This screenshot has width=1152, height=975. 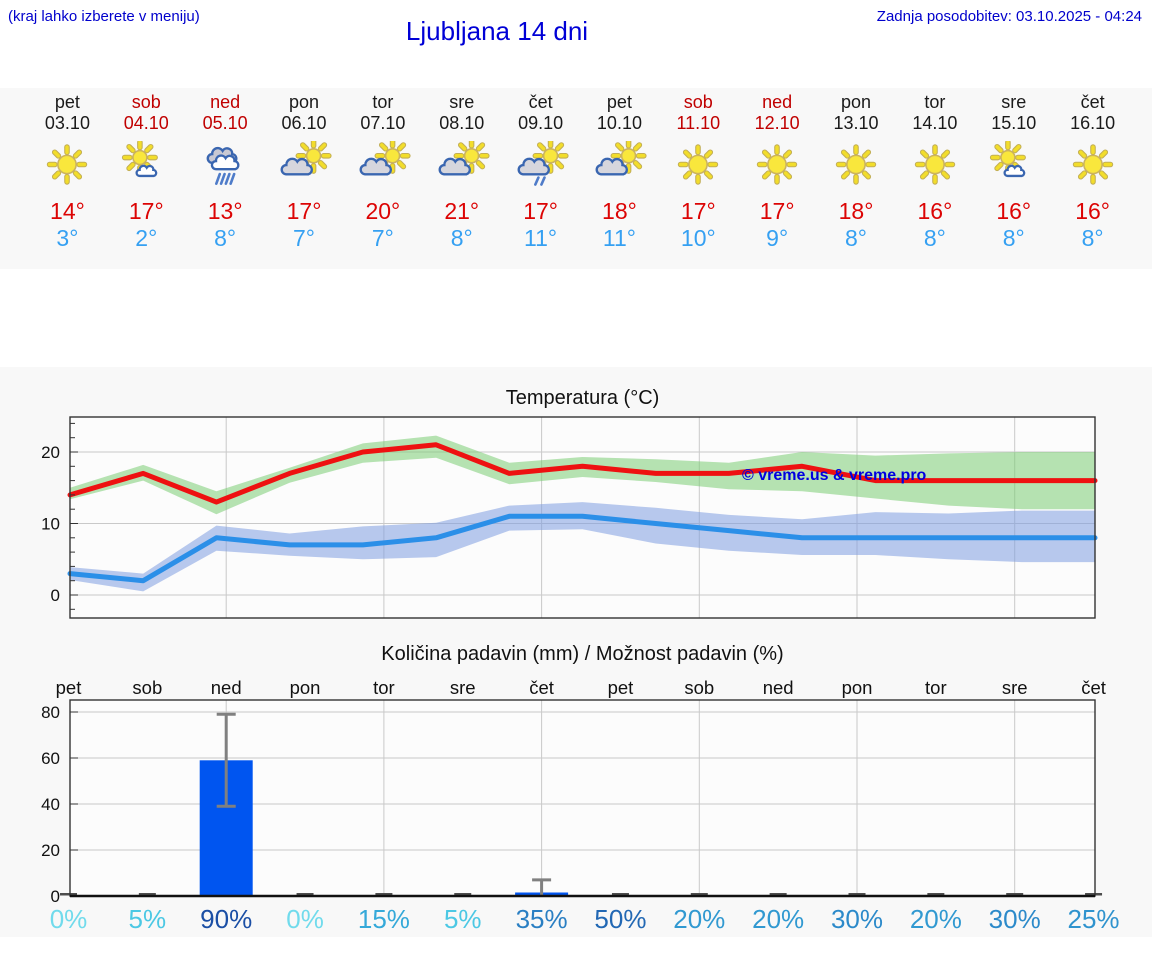 I want to click on temp-axis-tick-label: 20, so click(x=50, y=452).